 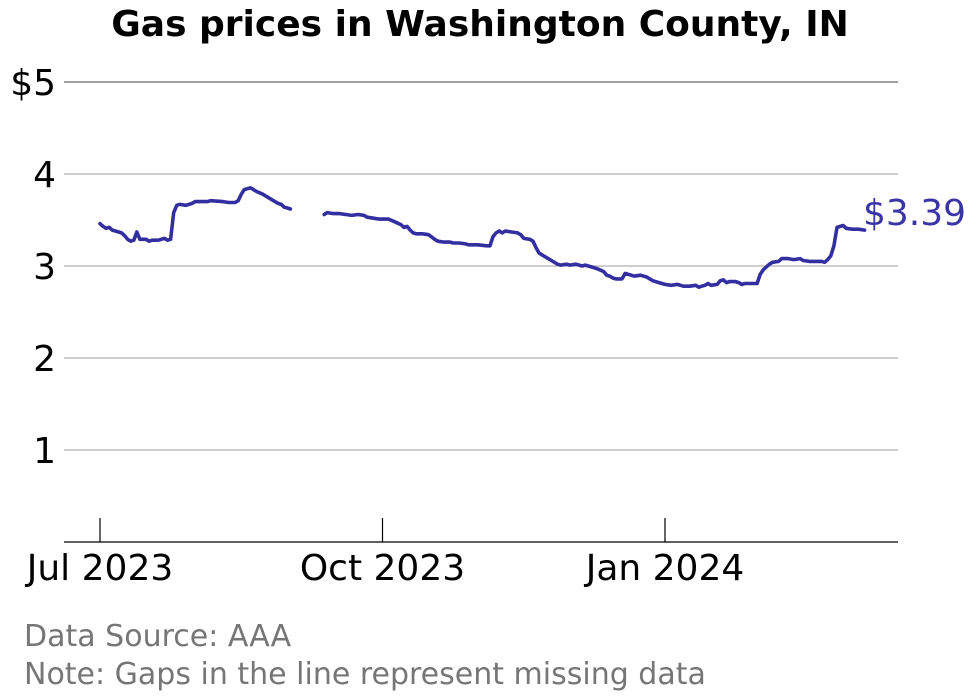 I want to click on y-tick-label: 2, so click(x=44, y=359).